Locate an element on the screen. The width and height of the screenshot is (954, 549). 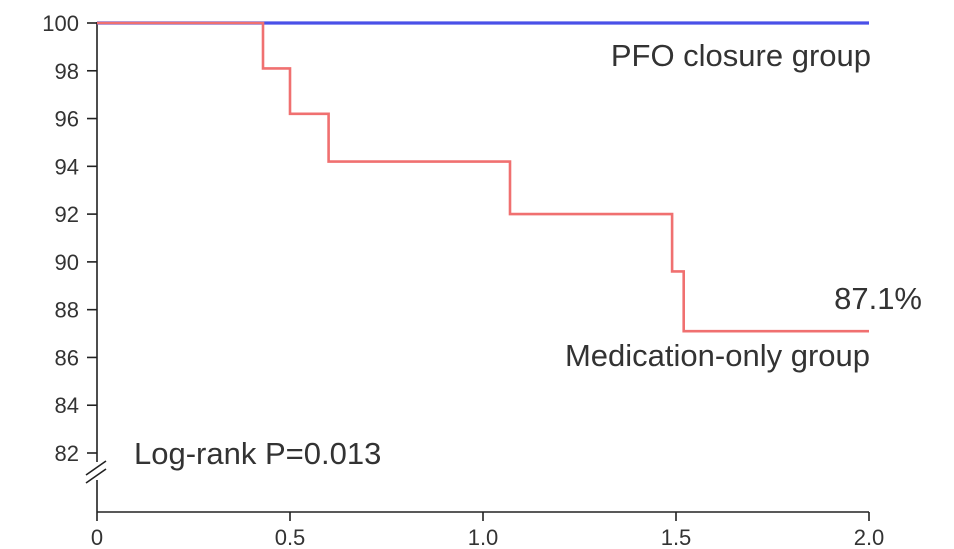
y-tick-label: 84 is located at coordinates (67, 405).